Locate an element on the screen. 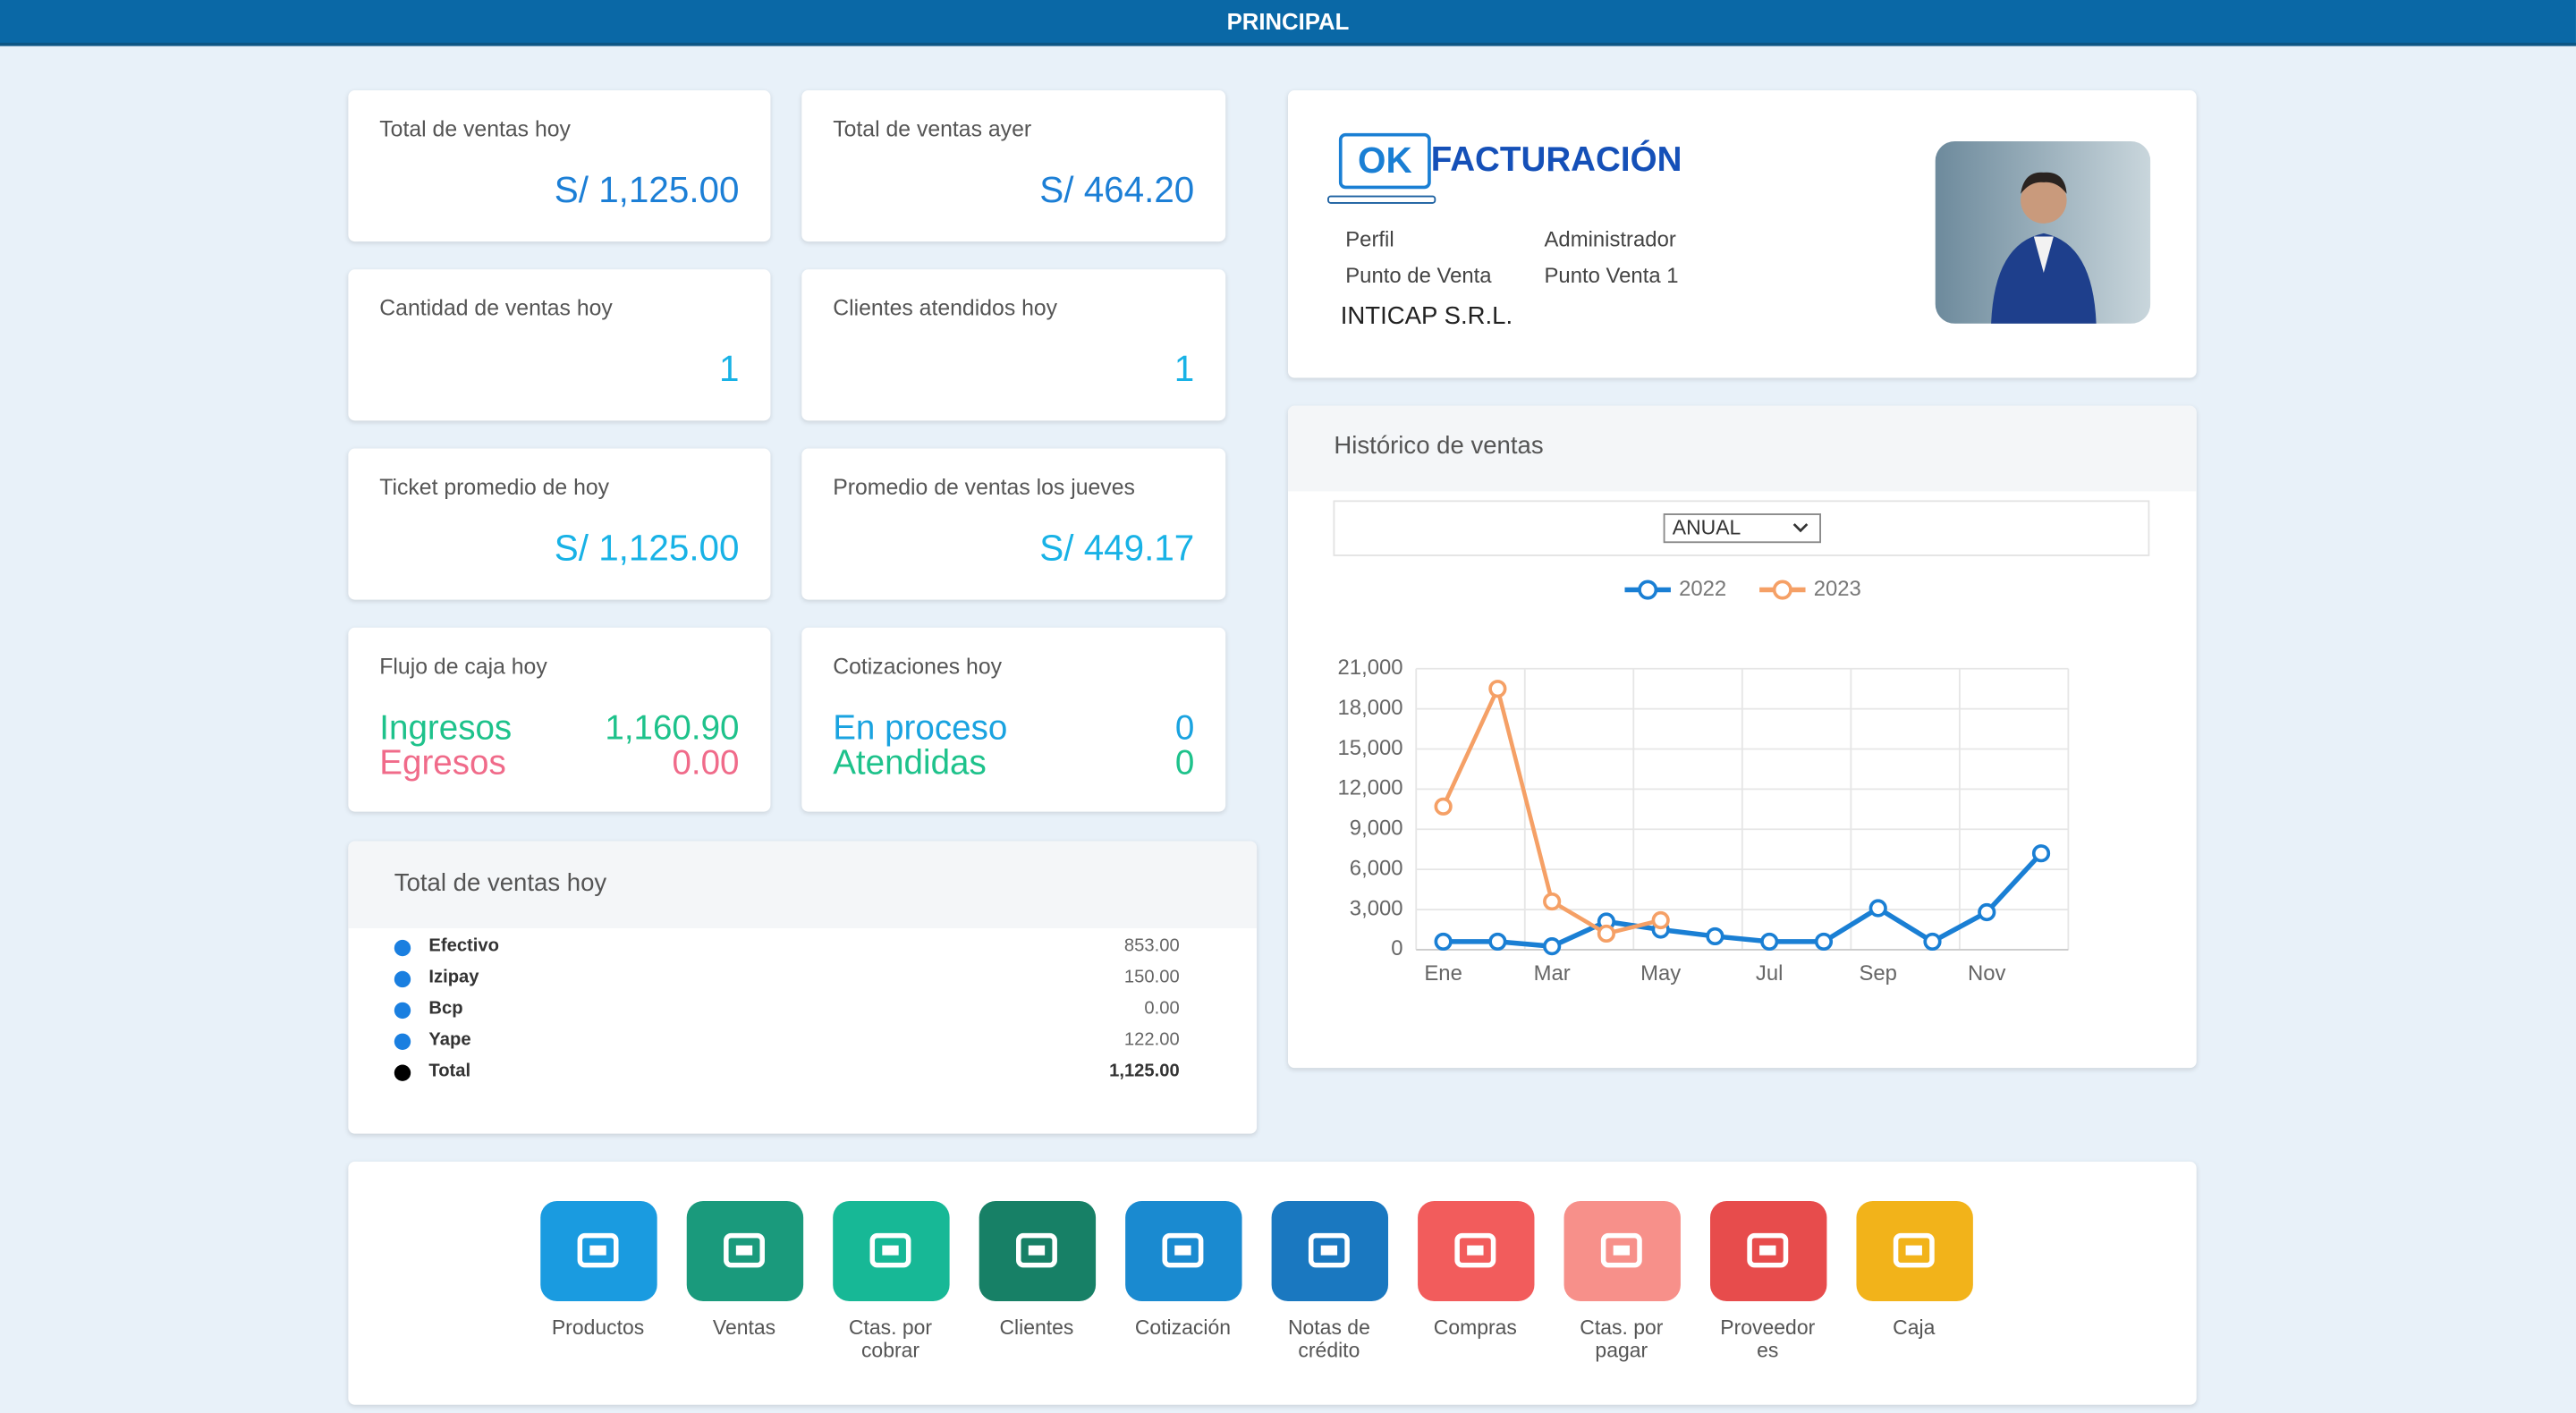 Image resolution: width=2576 pixels, height=1413 pixels. field-label: Perfil is located at coordinates (1369, 239).